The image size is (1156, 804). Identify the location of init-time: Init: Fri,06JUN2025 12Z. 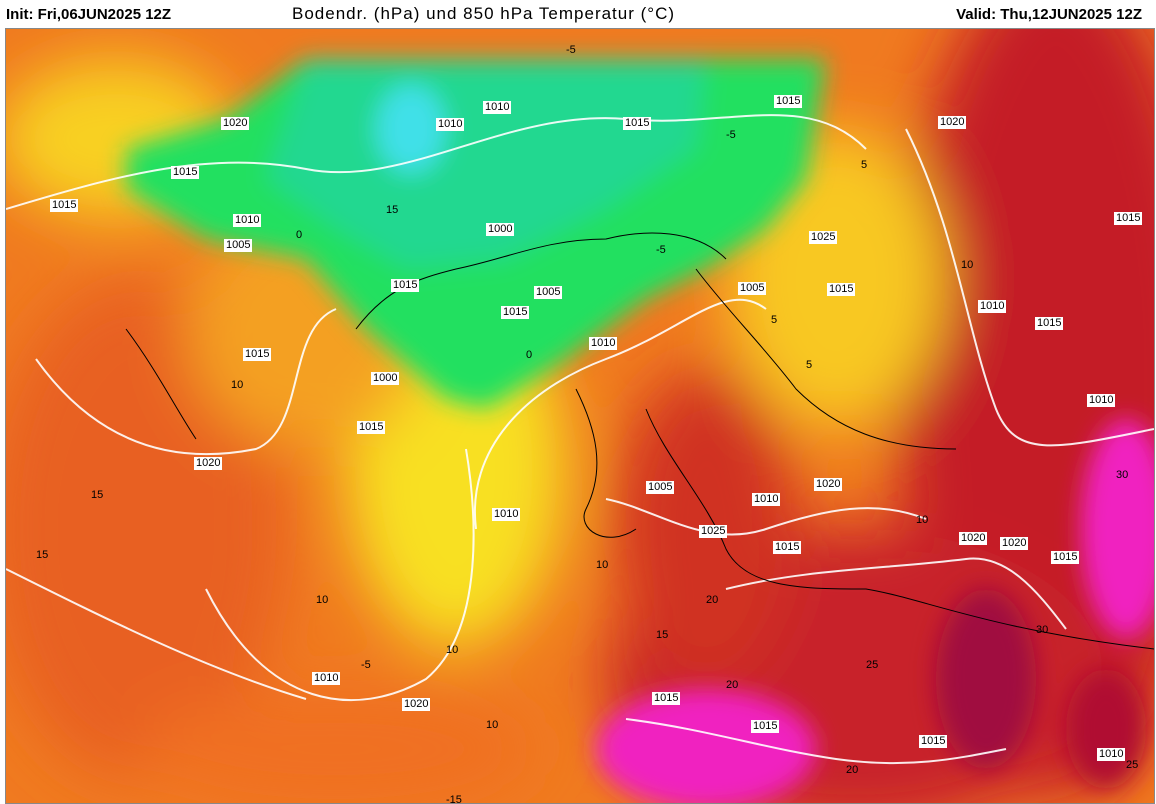
(89, 14).